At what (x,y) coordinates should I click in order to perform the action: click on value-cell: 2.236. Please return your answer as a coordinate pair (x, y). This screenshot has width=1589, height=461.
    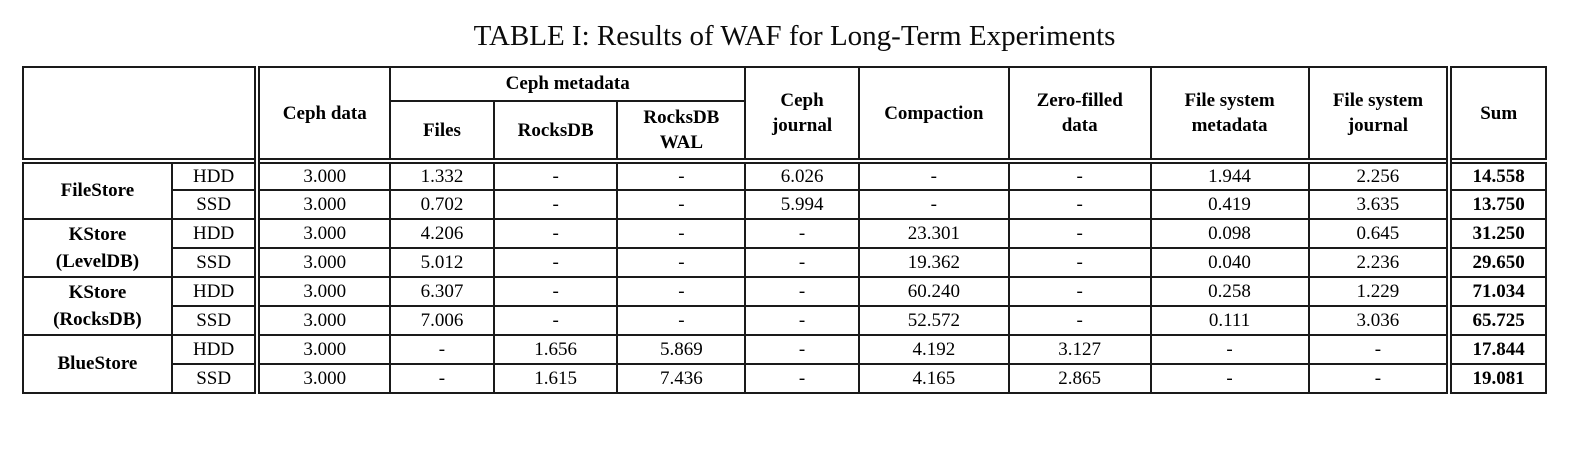
    Looking at the image, I should click on (1379, 263).